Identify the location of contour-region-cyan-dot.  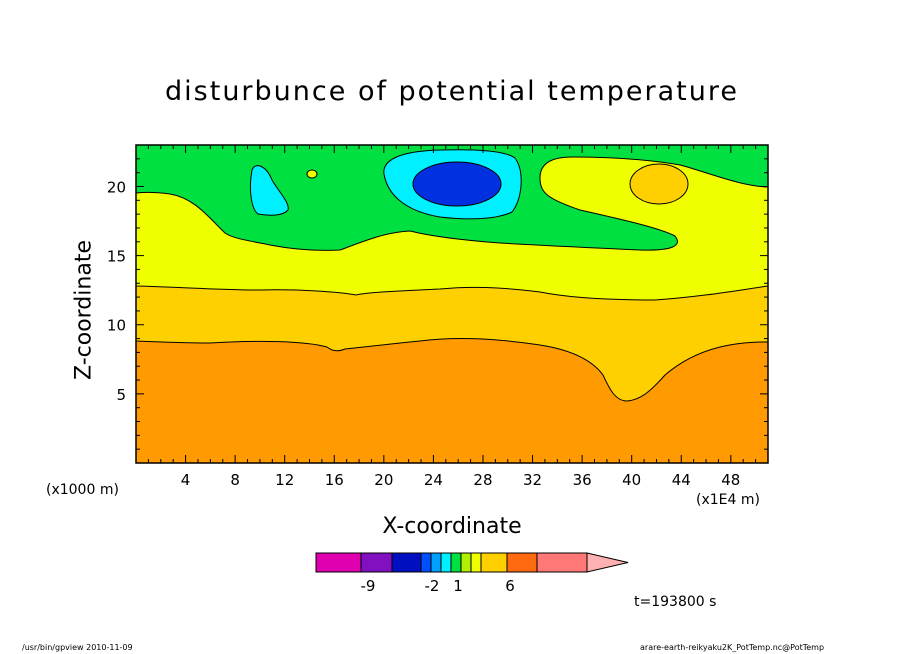
(312, 174).